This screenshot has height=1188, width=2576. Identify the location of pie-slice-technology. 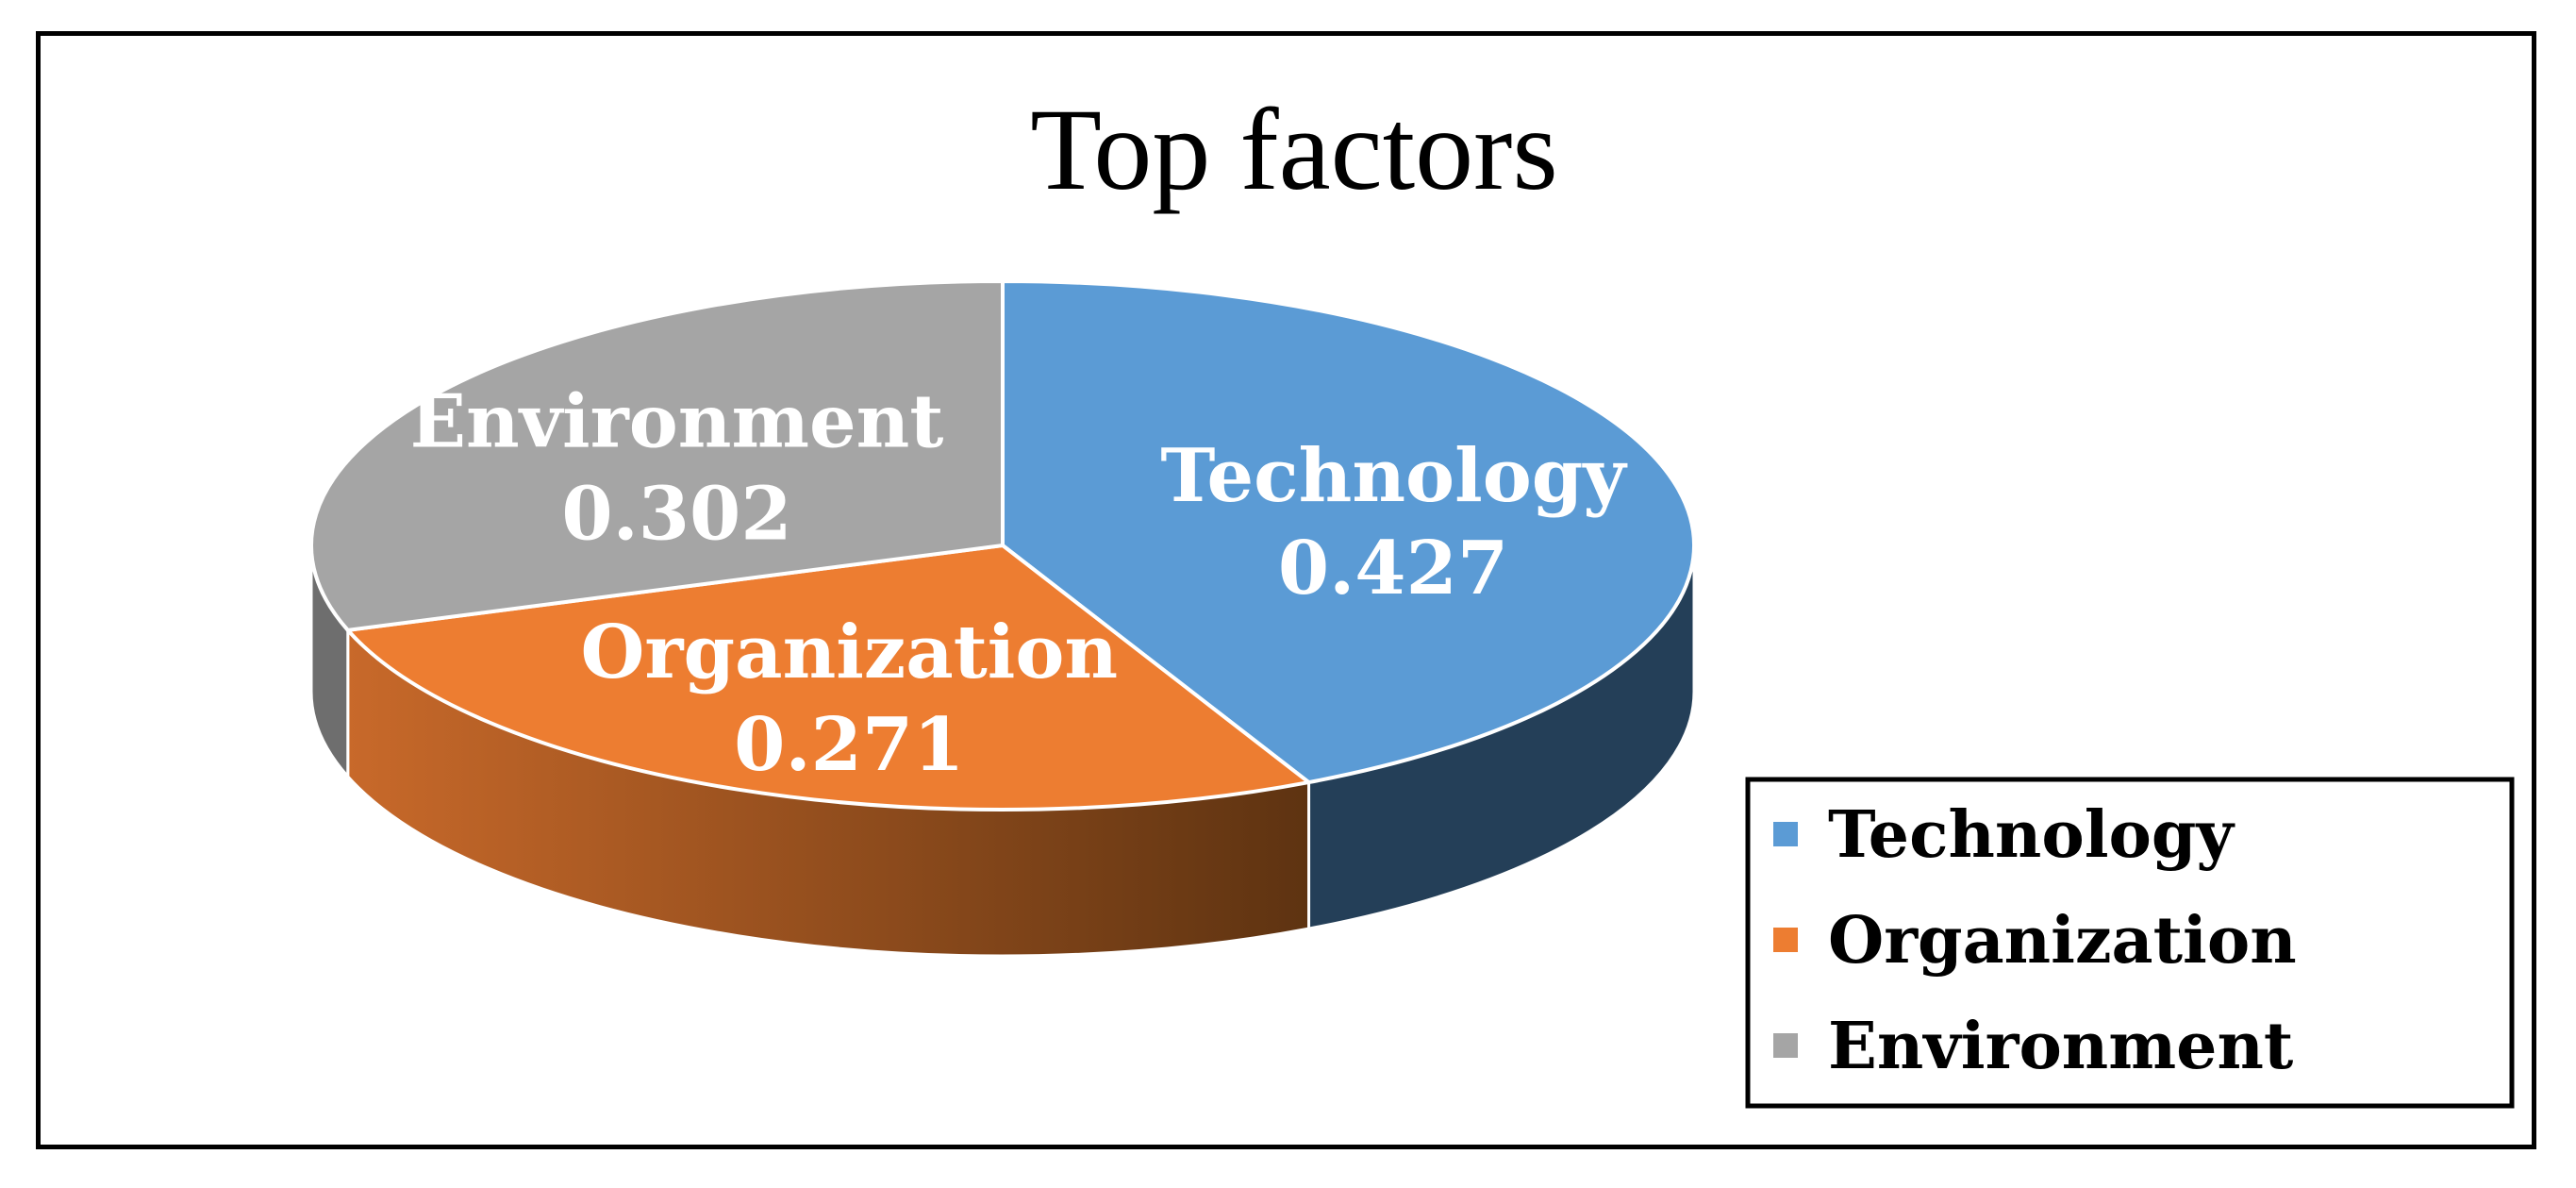
(1348, 532).